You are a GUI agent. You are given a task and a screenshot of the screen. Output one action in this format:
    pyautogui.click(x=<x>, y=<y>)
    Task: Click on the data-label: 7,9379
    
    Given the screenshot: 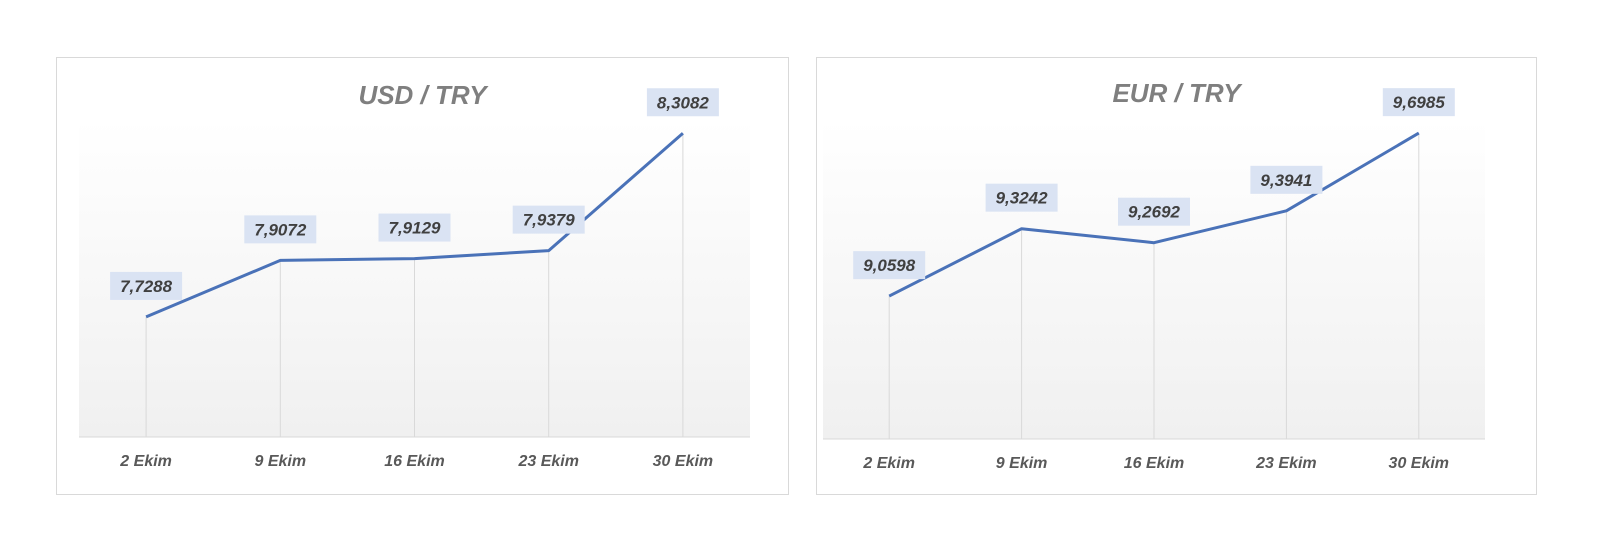 What is the action you would take?
    pyautogui.click(x=548, y=219)
    